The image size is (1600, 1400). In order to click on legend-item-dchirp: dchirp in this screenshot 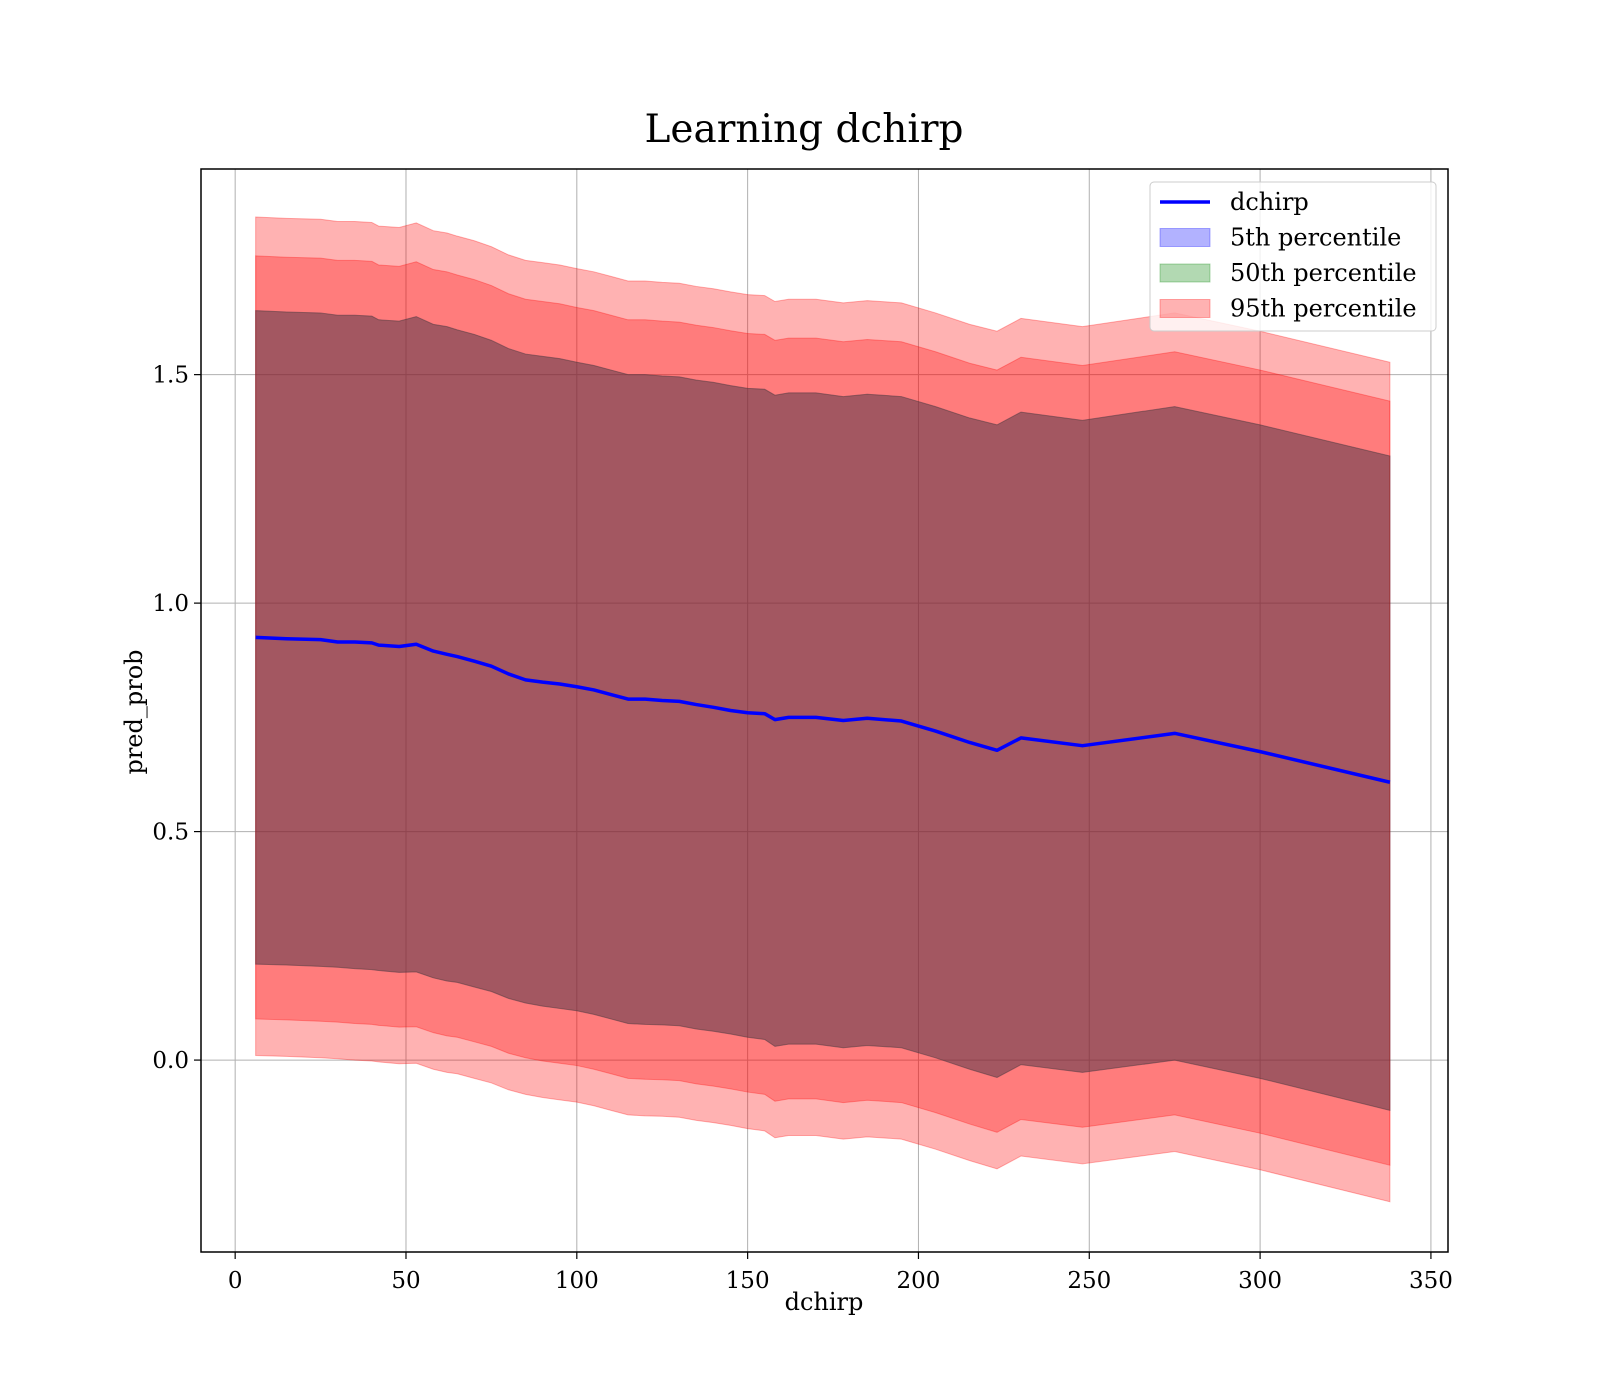, I will do `click(1234, 202)`.